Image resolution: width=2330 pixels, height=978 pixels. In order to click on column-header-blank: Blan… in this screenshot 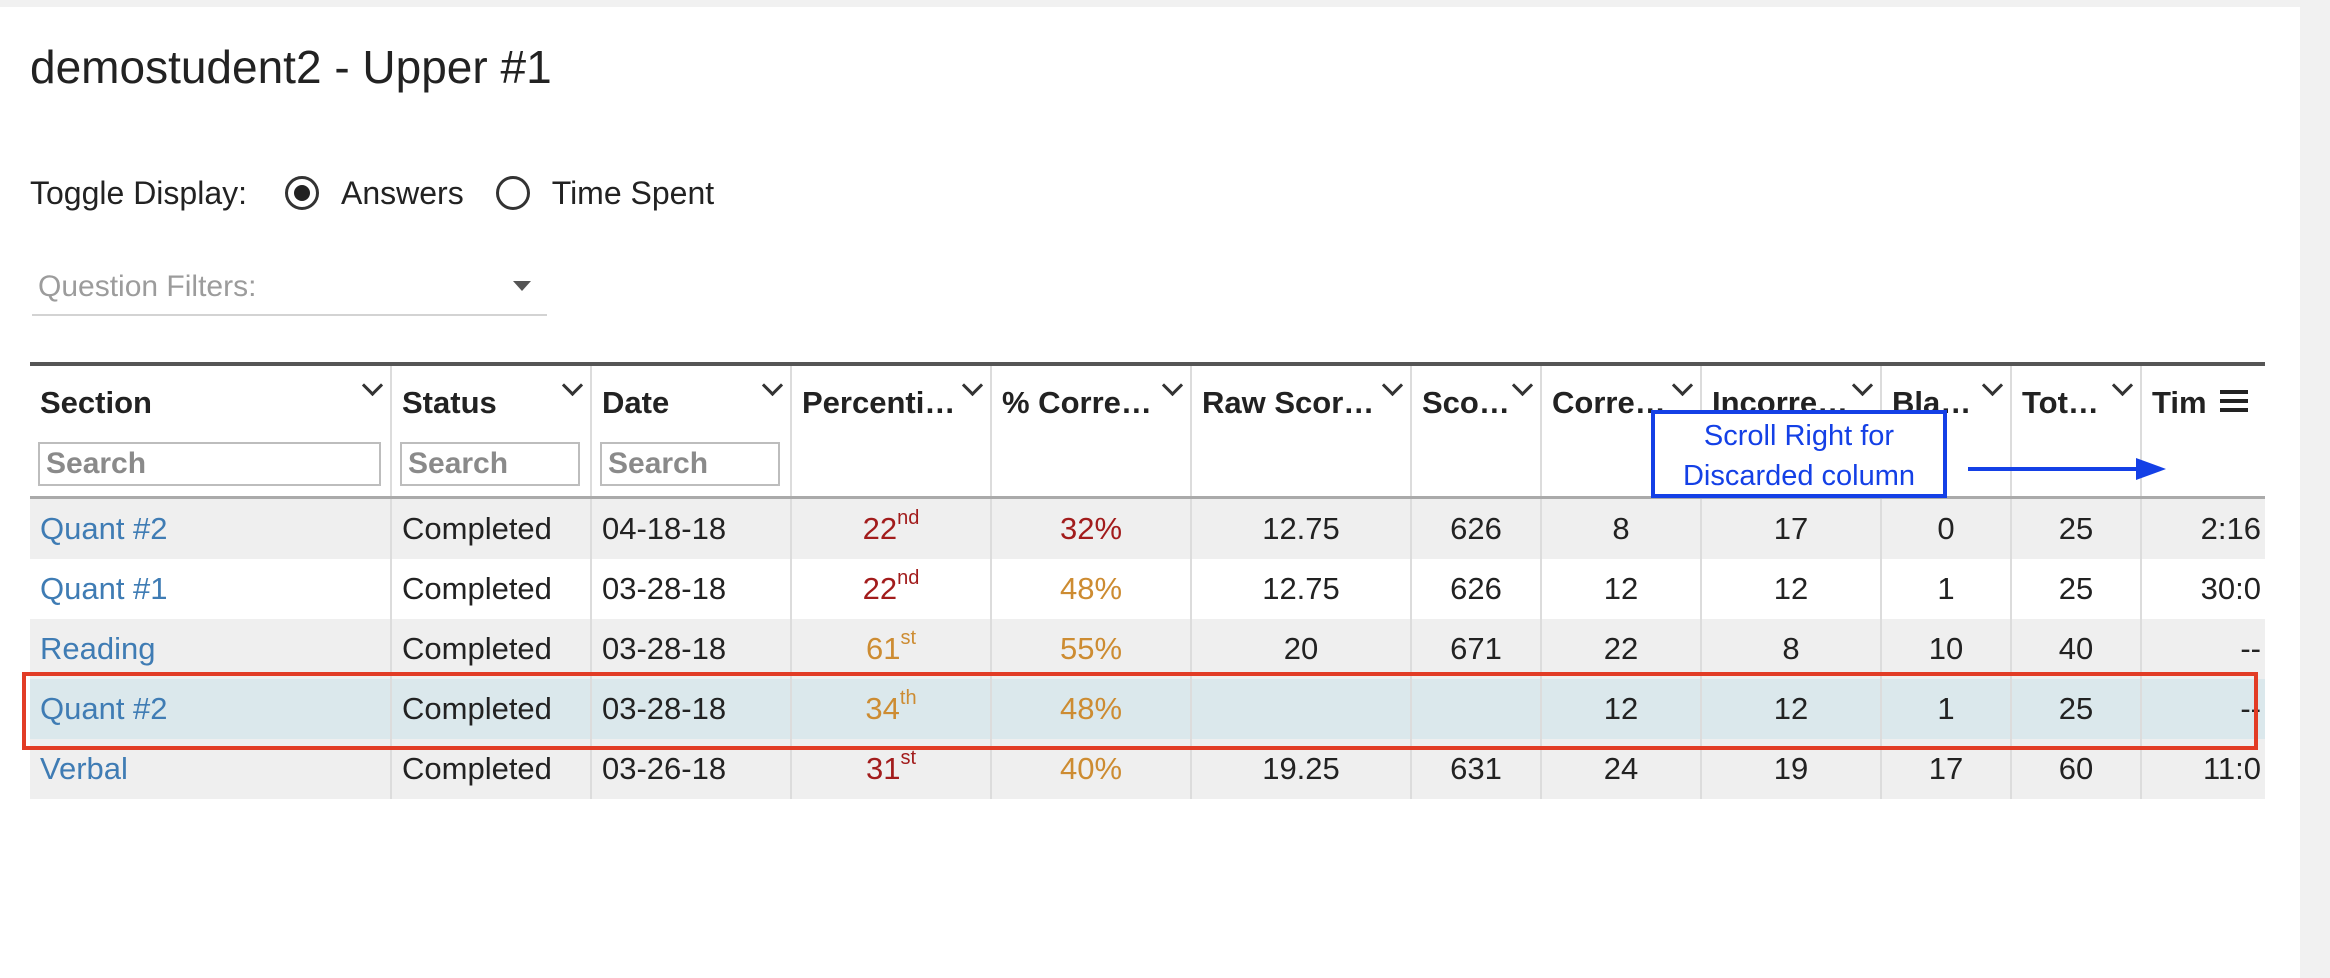, I will do `click(1947, 431)`.